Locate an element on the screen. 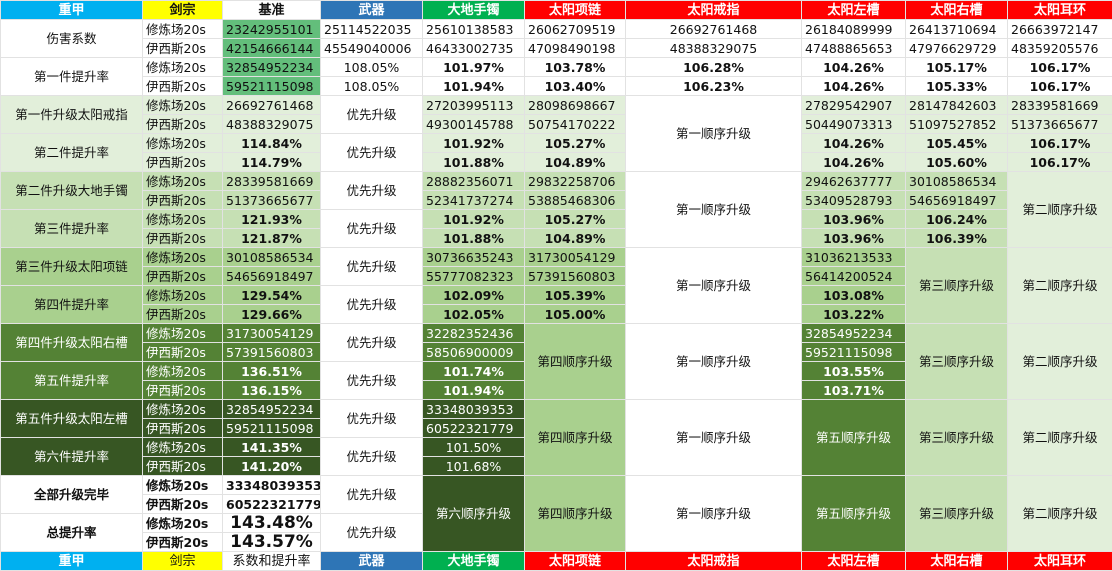  row-label-up3: 第三件升级太阳项链 is located at coordinates (71, 266).